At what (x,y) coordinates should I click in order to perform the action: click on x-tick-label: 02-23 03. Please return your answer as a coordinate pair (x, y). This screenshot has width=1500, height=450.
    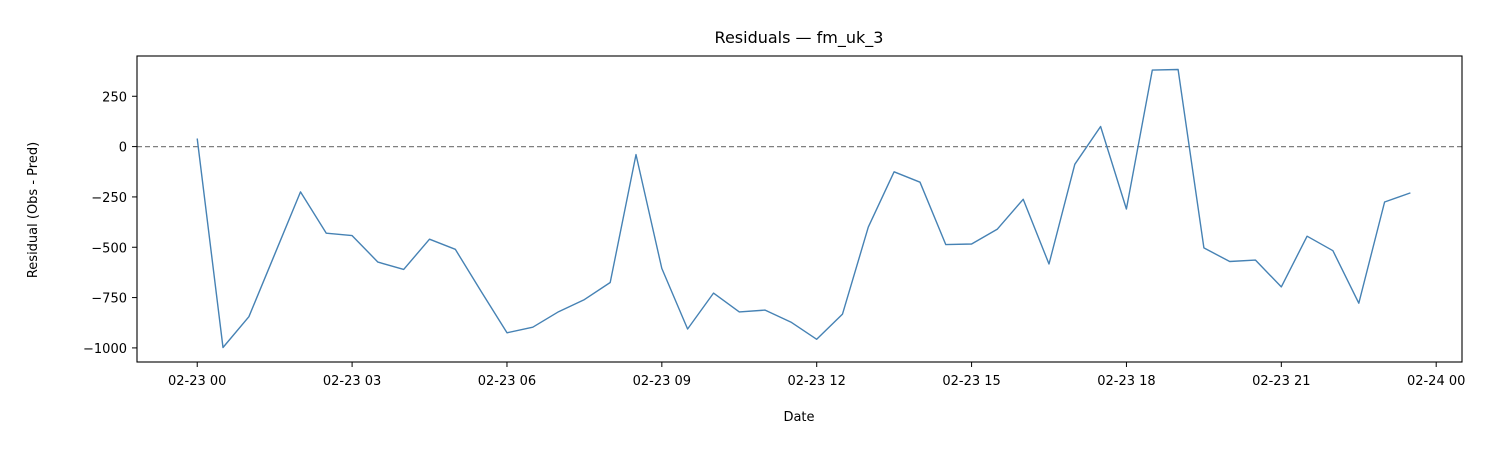
    Looking at the image, I should click on (352, 381).